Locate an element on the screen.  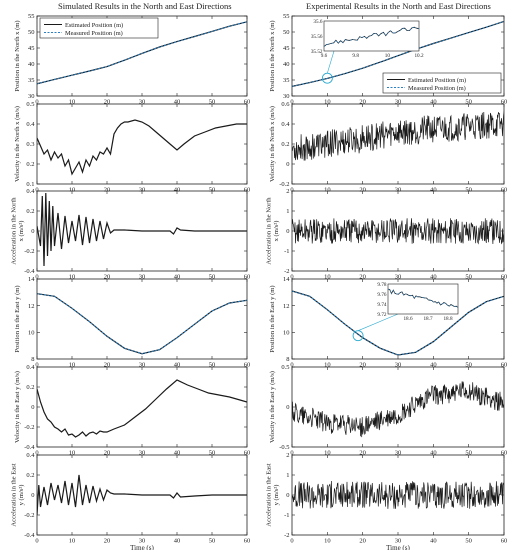
y-tick-label: 40 is located at coordinates (31, 64).